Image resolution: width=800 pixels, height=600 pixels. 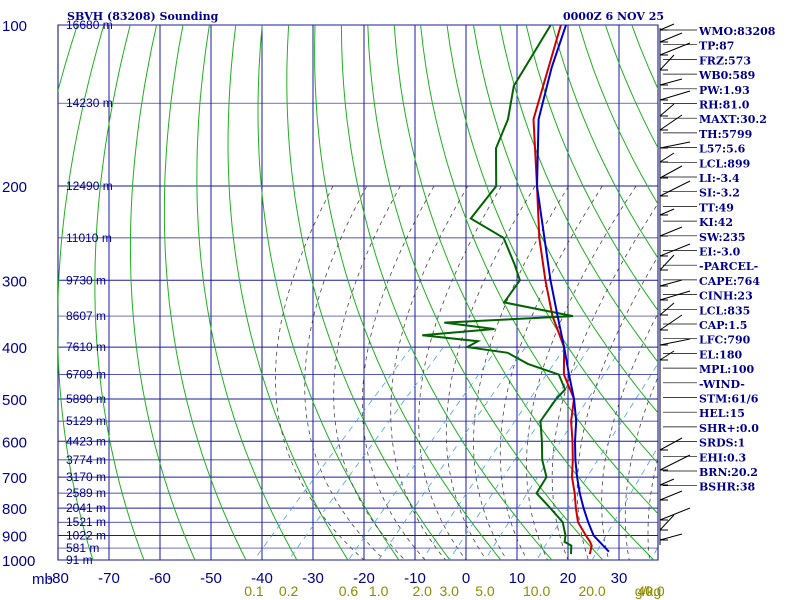 I want to click on sounding-index: SI:-3.2, so click(x=719, y=193).